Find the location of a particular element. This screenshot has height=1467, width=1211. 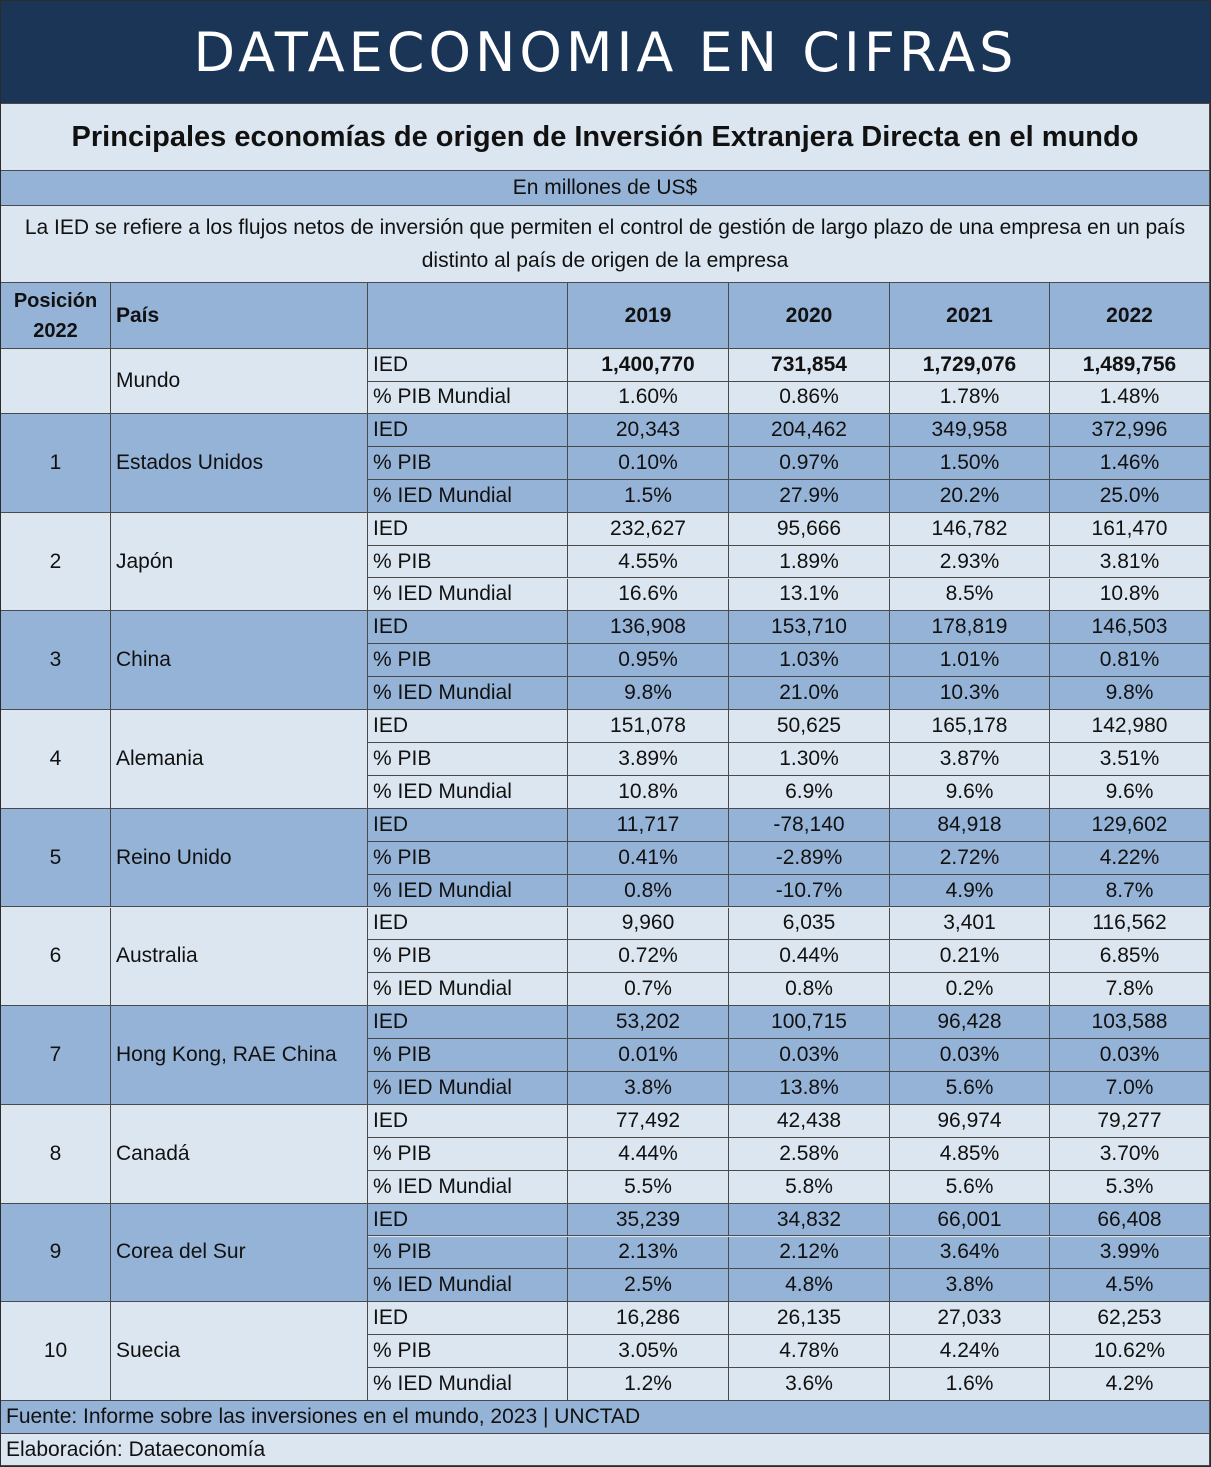

value: 1,489,756 is located at coordinates (1129, 364).